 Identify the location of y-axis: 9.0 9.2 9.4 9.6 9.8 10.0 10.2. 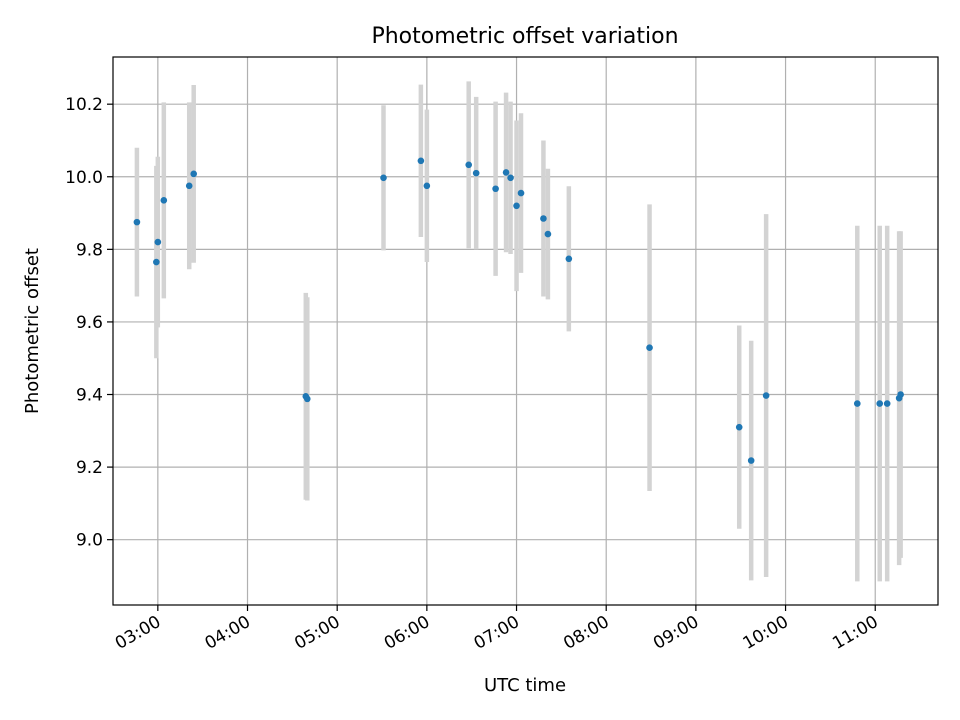
(89, 323).